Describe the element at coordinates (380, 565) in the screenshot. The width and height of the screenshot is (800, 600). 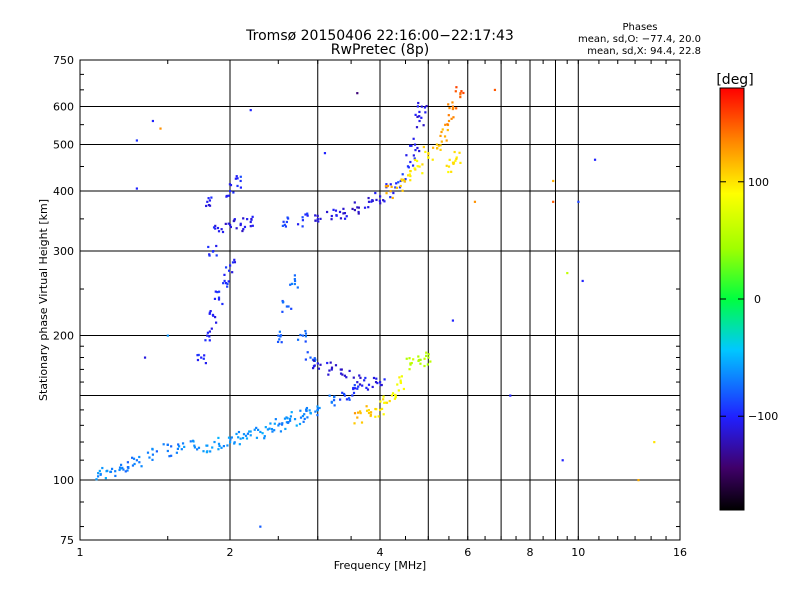
I see `x-axis-label: Frequency [MHz]` at that location.